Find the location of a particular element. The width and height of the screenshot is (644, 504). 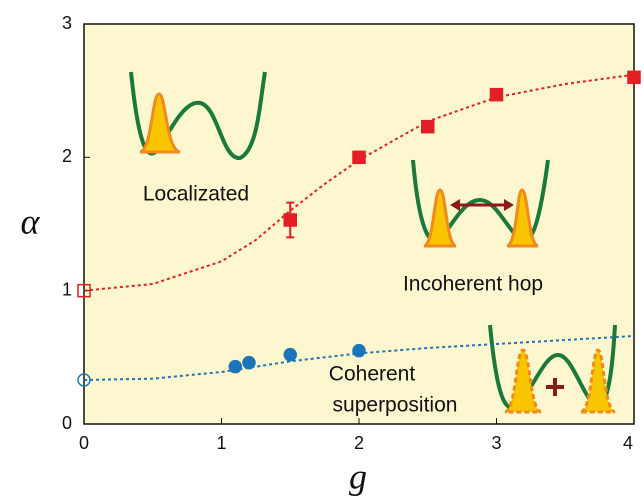

annotation: Coherent is located at coordinates (372, 374).